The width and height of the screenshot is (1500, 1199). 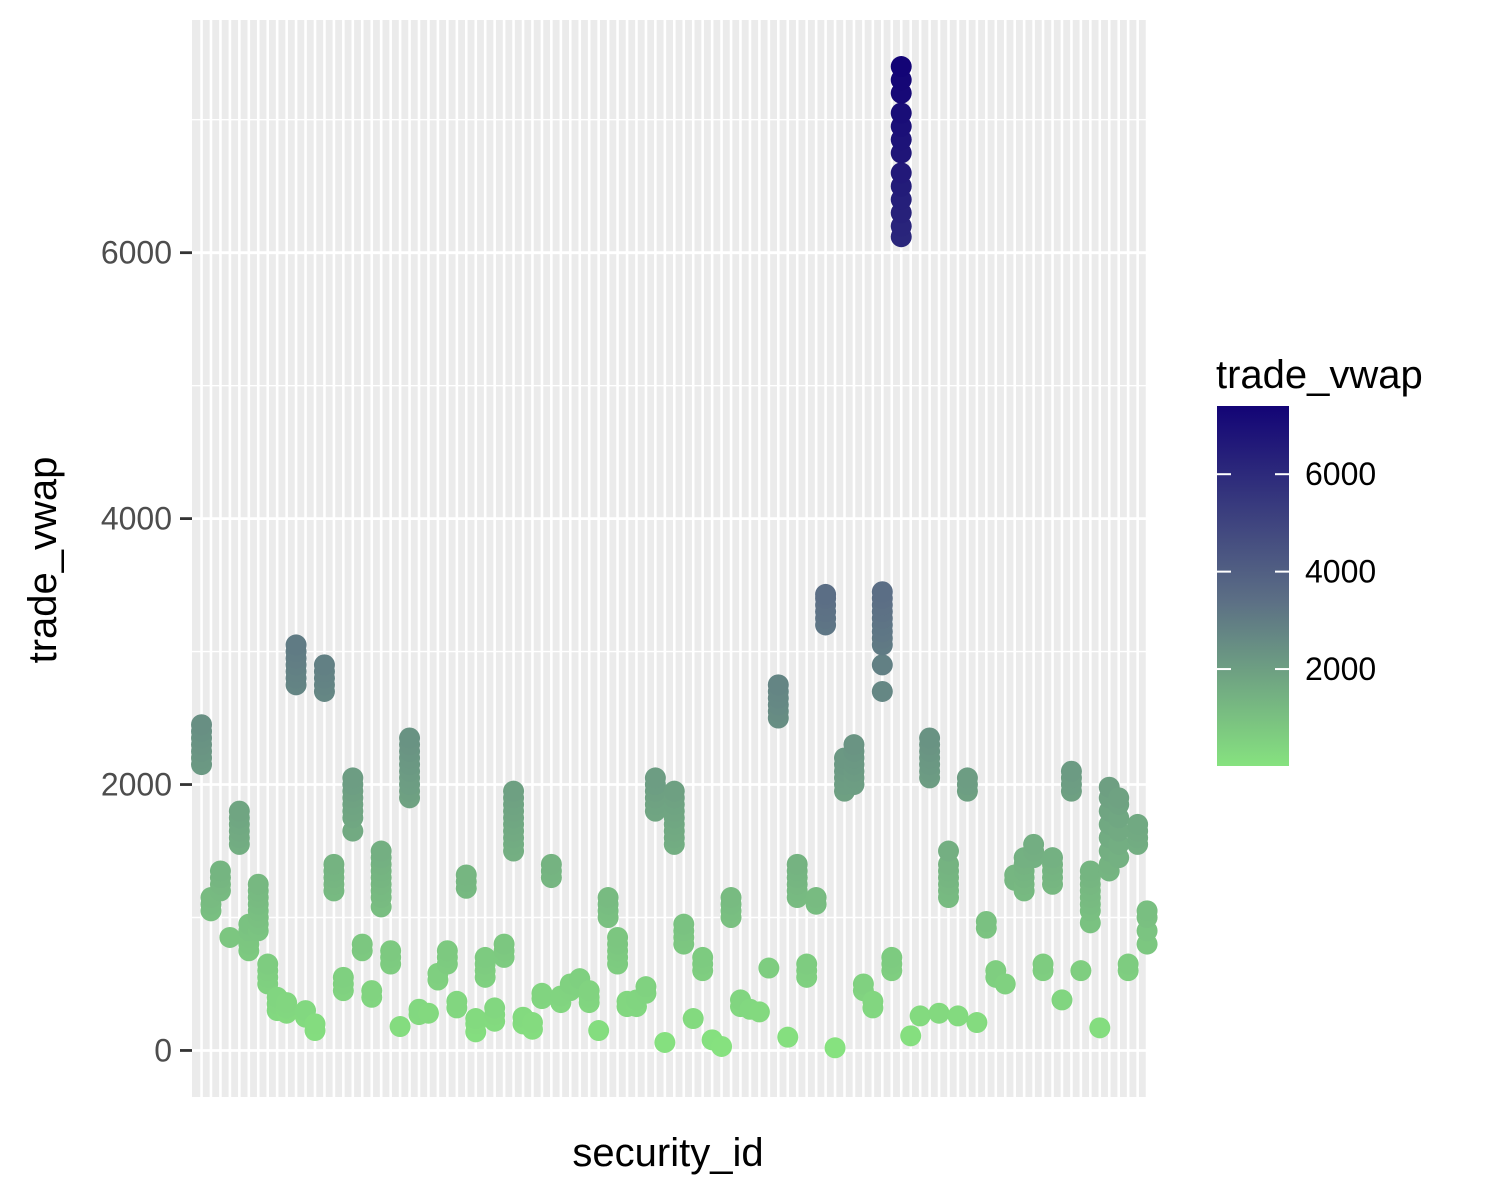 I want to click on y-tick-label: 4000, so click(x=136, y=519).